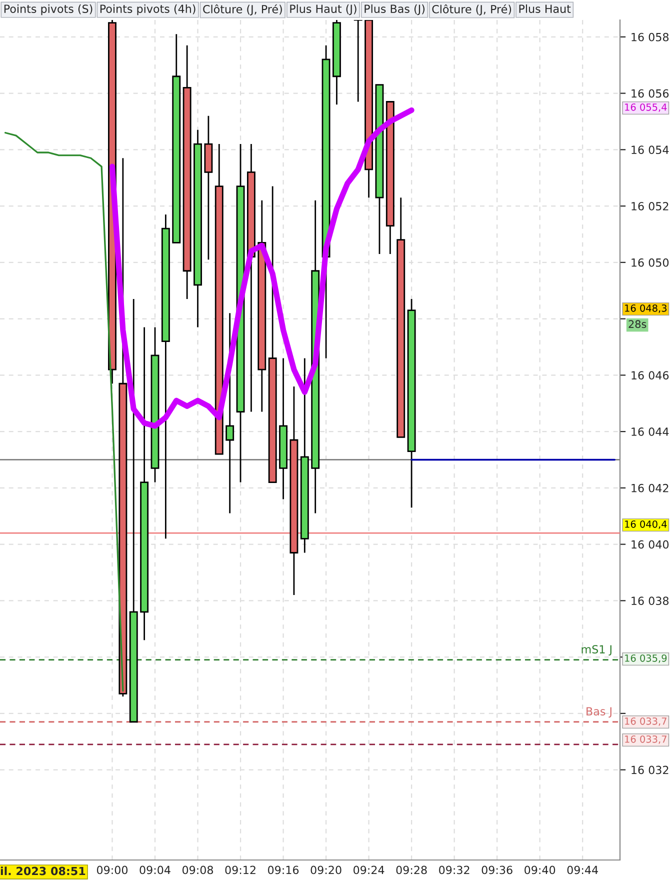  Describe the element at coordinates (646, 107) in the screenshot. I see `text: 16 055,4` at that location.